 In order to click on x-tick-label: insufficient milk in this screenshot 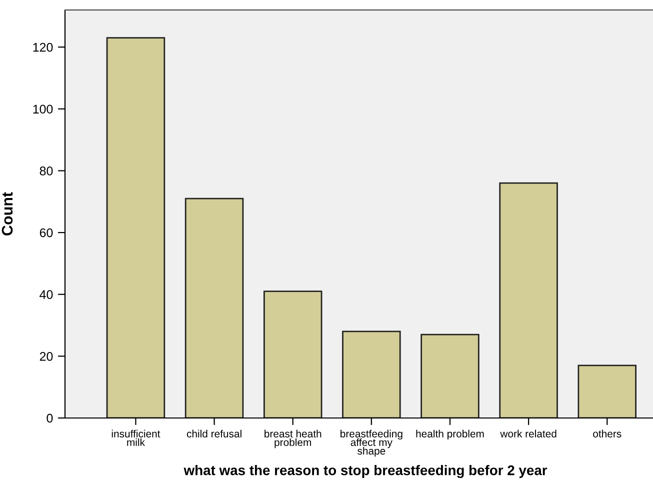, I will do `click(136, 438)`.